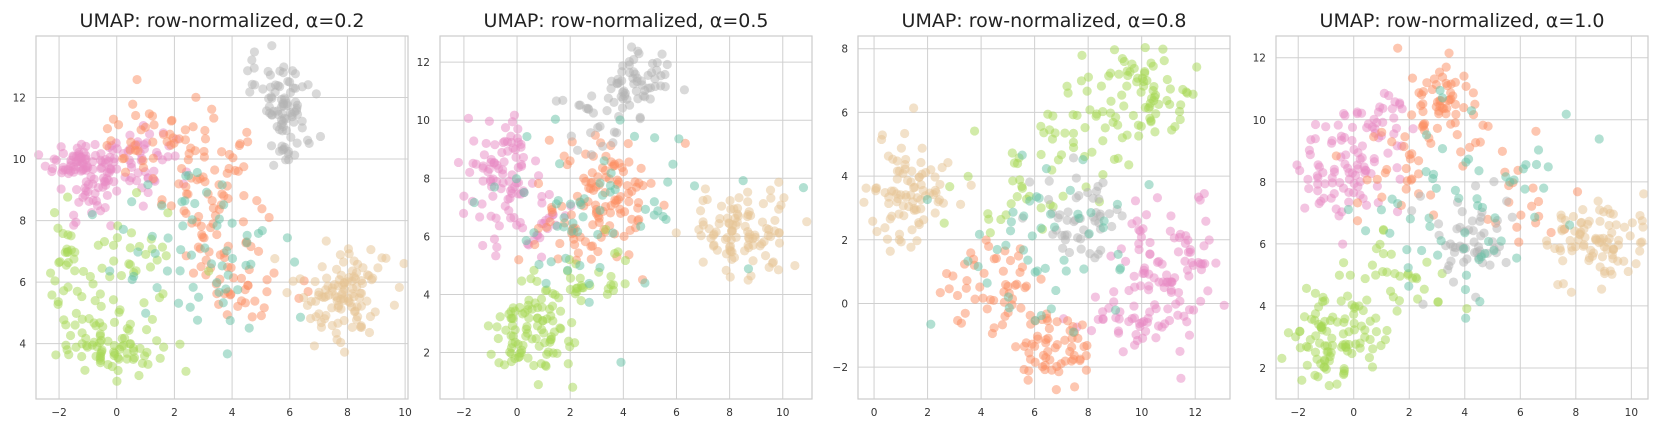  Describe the element at coordinates (517, 413) in the screenshot. I see `x-tick-label: 0` at that location.